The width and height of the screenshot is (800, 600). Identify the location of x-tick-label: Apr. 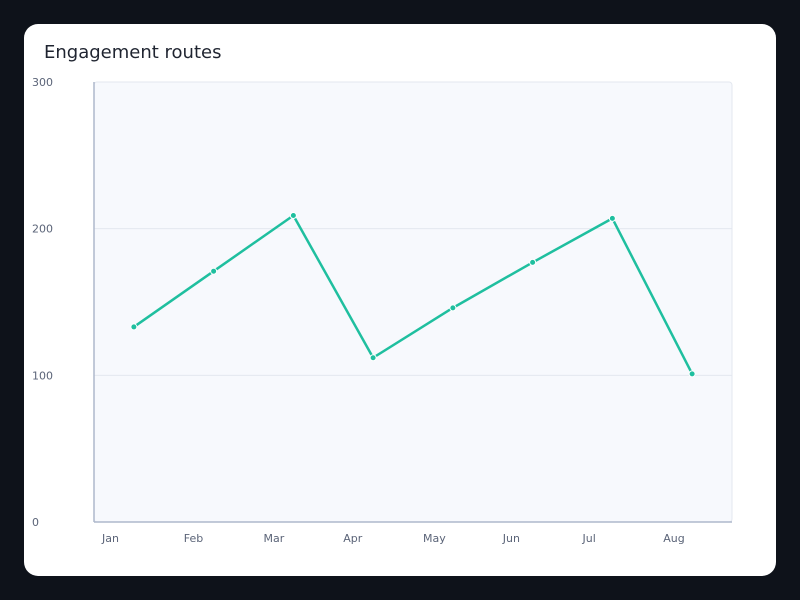
(353, 538).